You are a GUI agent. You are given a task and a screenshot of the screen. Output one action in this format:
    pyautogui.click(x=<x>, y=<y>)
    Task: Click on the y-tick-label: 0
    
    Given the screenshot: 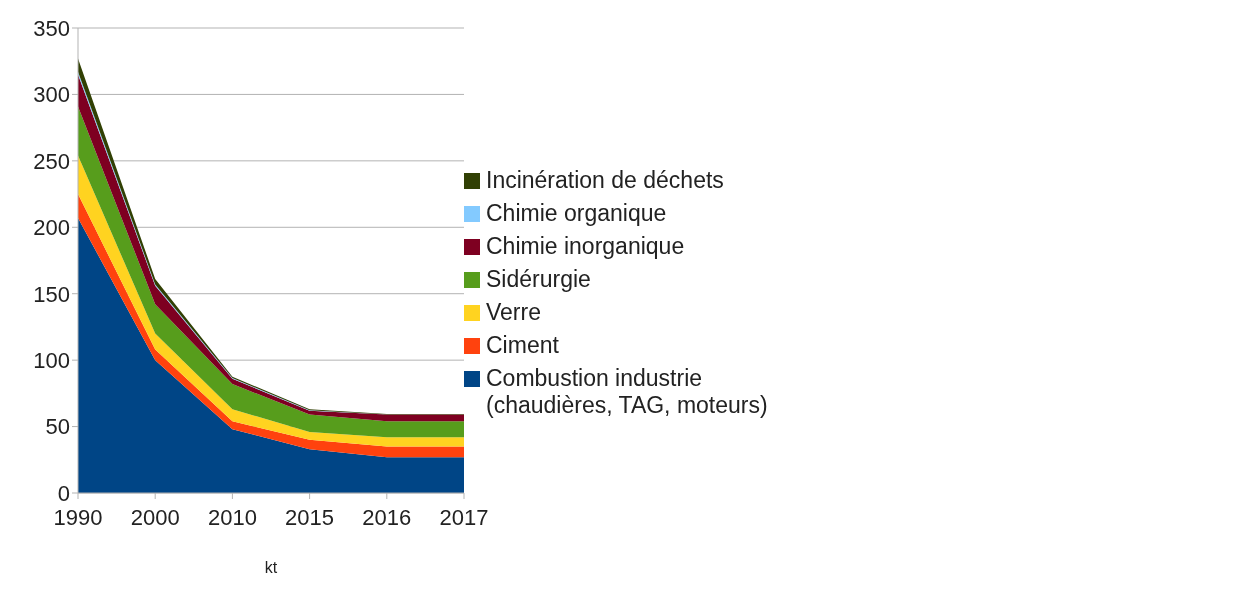 What is the action you would take?
    pyautogui.click(x=63, y=493)
    